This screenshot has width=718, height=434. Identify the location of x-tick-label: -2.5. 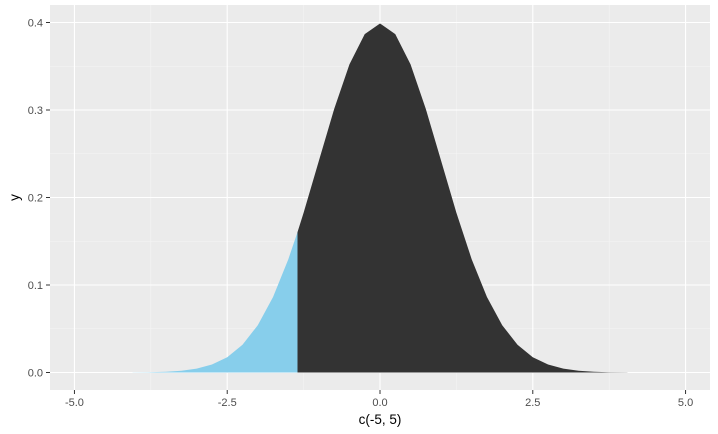
(227, 403).